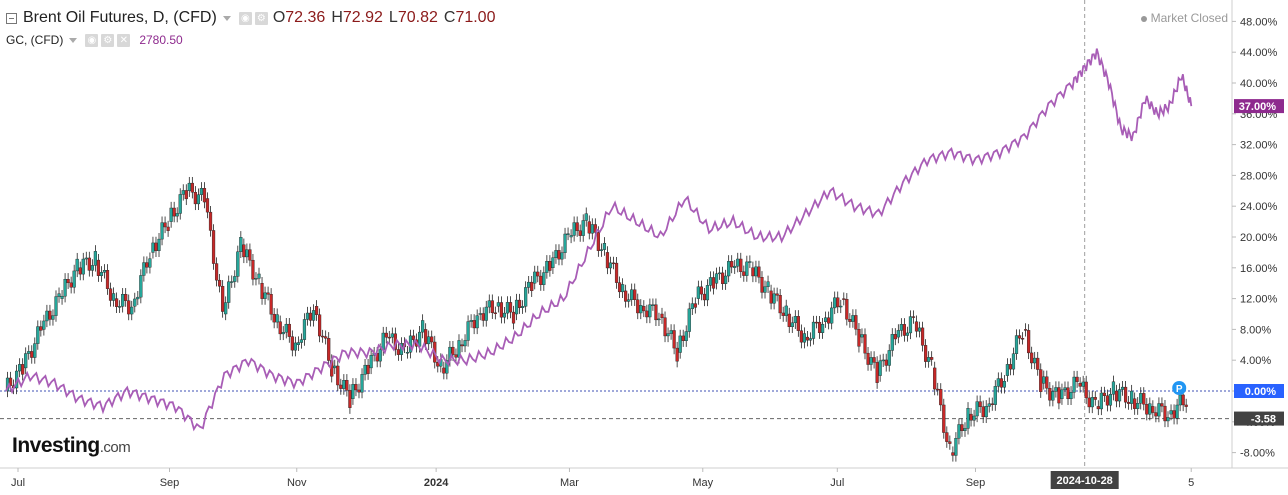 The height and width of the screenshot is (495, 1288). Describe the element at coordinates (35, 40) in the screenshot. I see `compare-symbol: GC, (CFD)` at that location.